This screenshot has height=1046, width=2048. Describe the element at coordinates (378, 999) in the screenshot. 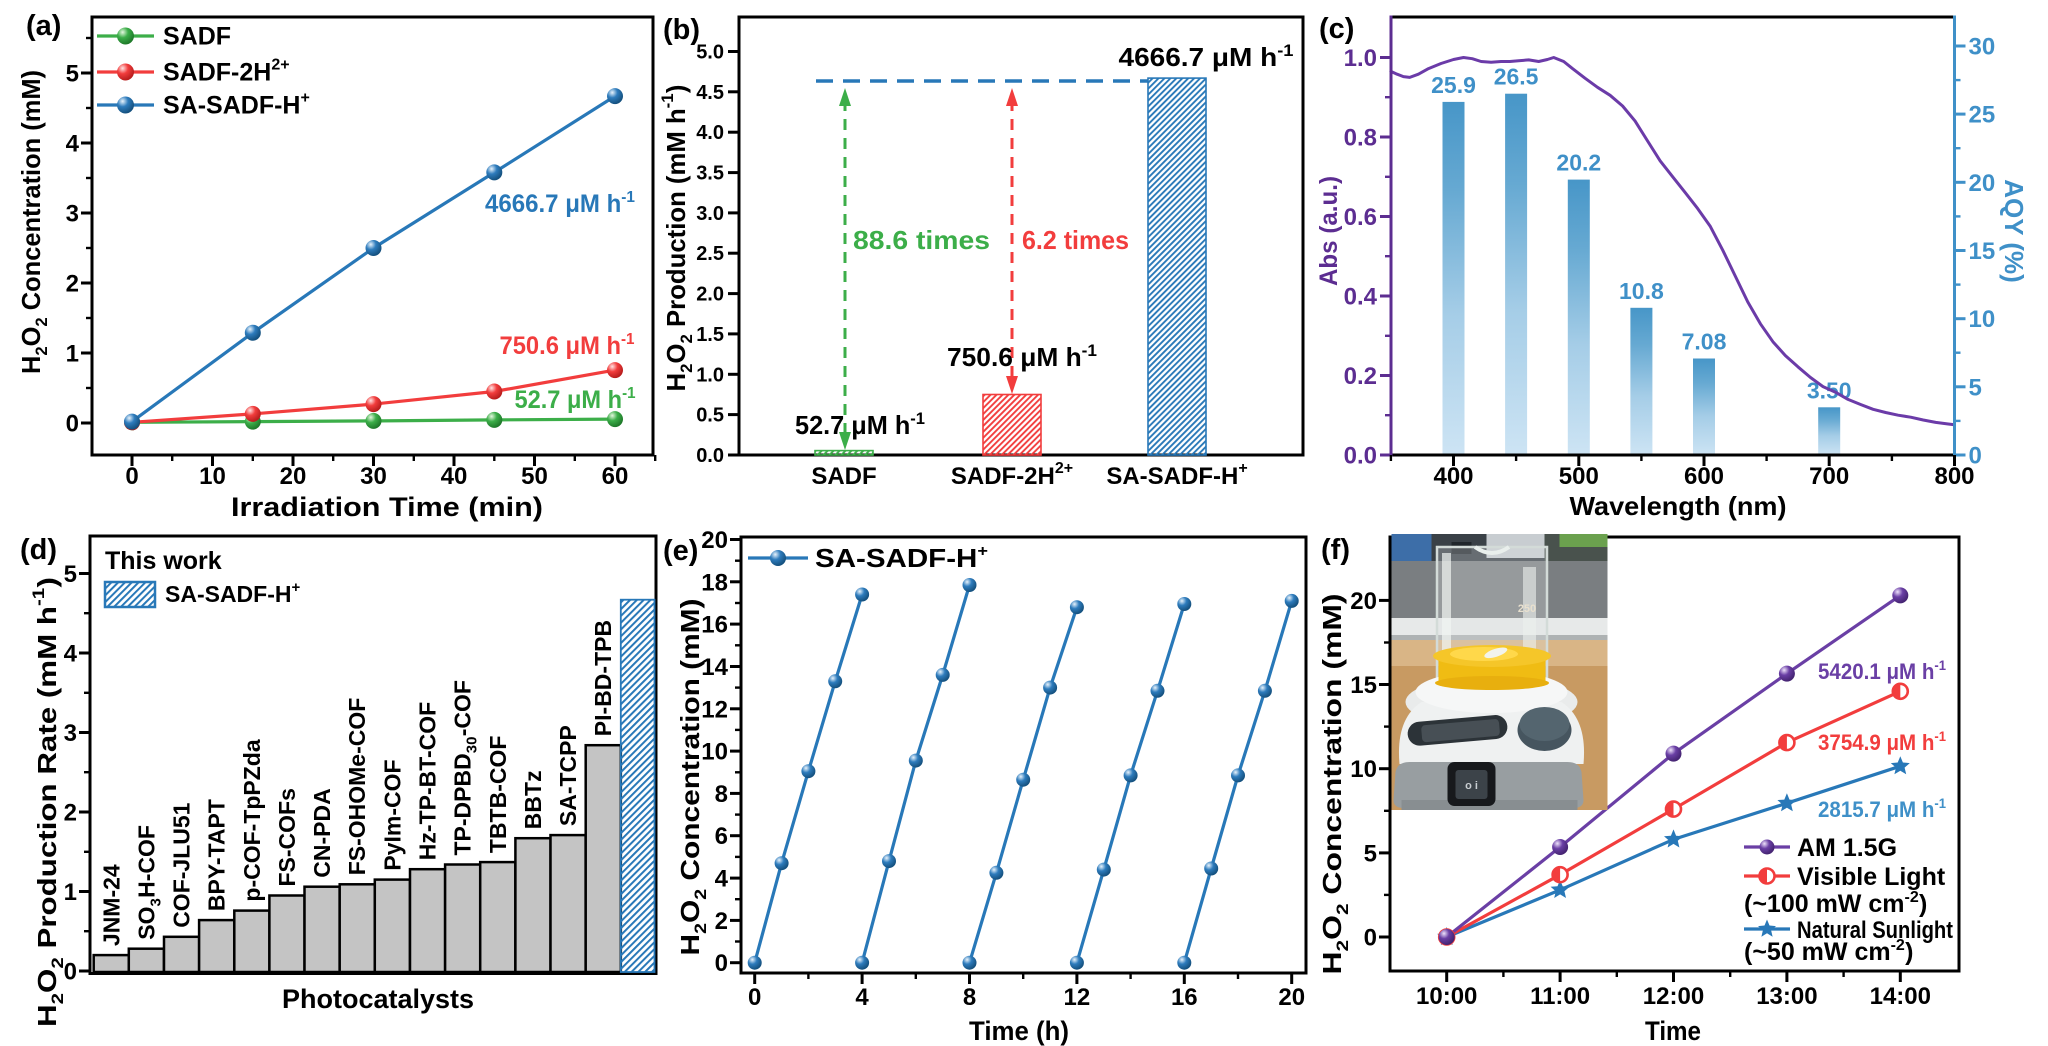

I see `svg-text: Photocatalysts` at that location.